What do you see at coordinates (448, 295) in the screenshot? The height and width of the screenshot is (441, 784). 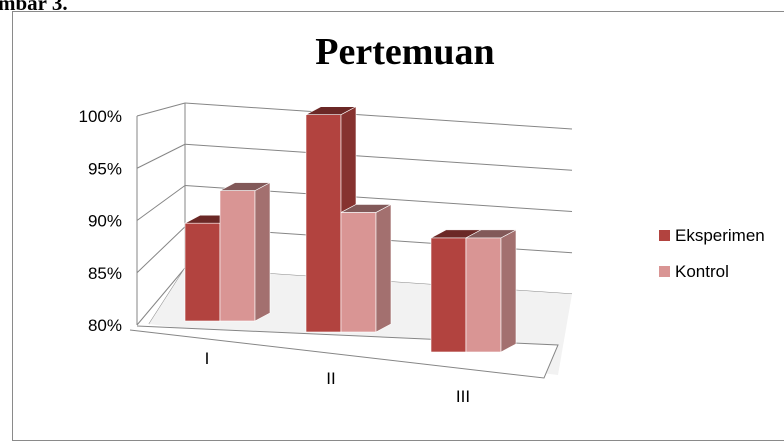 I see `bar-eksperimen-III-front` at bounding box center [448, 295].